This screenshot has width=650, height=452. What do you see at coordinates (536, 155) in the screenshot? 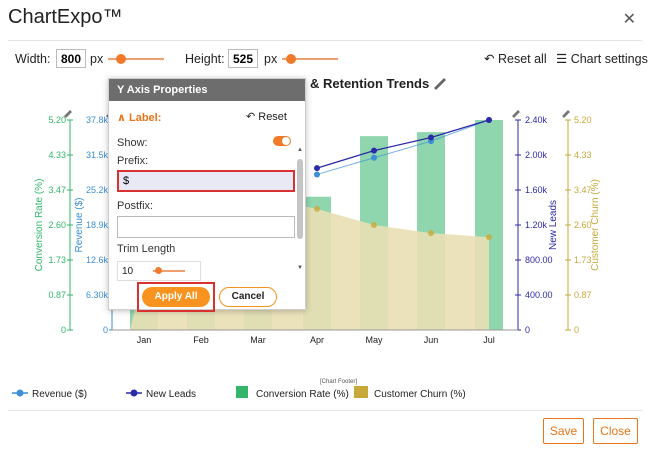
I see `new-leads-axis-tick-label: 2.00k` at bounding box center [536, 155].